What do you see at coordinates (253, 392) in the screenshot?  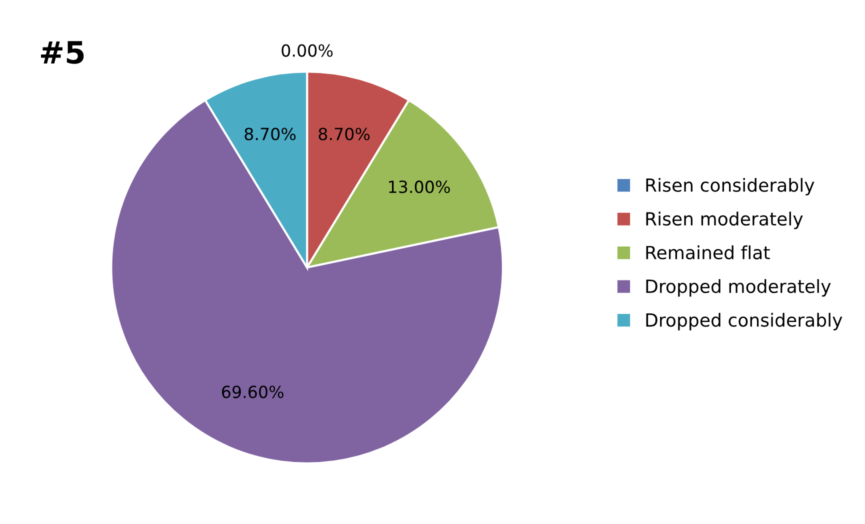 I see `data-label: 69.60%` at bounding box center [253, 392].